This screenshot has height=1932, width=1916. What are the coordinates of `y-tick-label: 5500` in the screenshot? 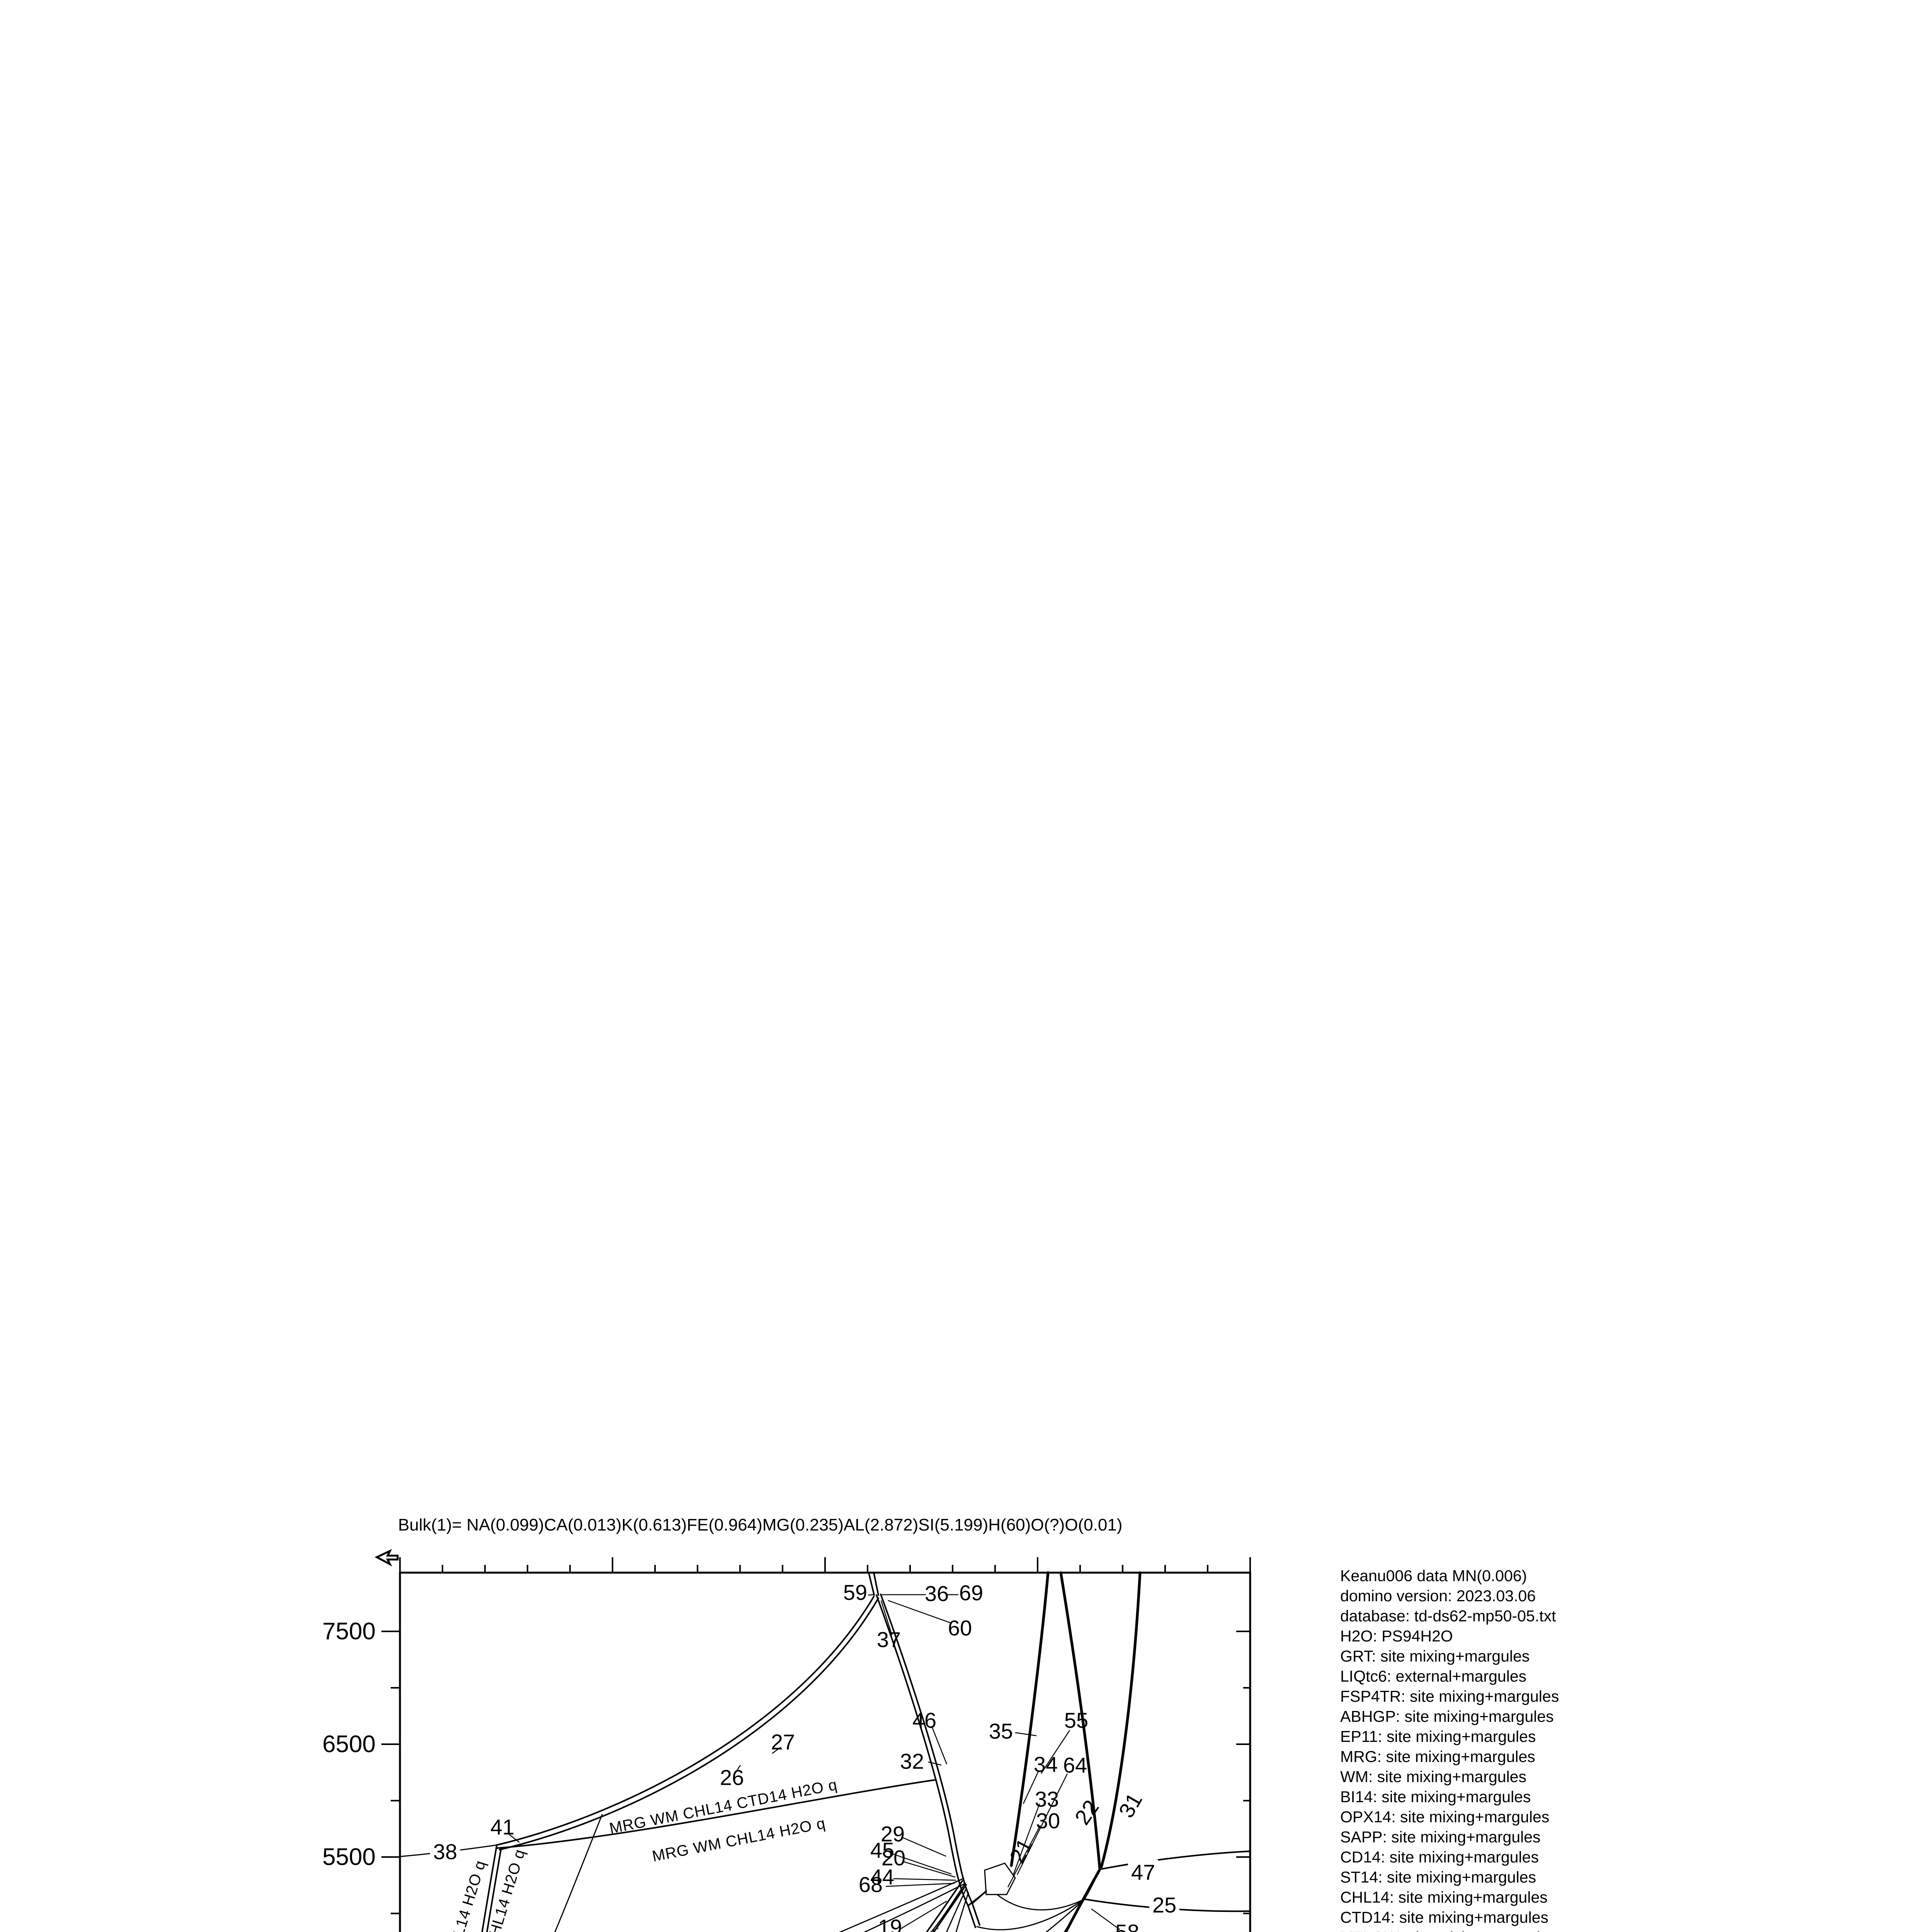 It's located at (349, 1857).